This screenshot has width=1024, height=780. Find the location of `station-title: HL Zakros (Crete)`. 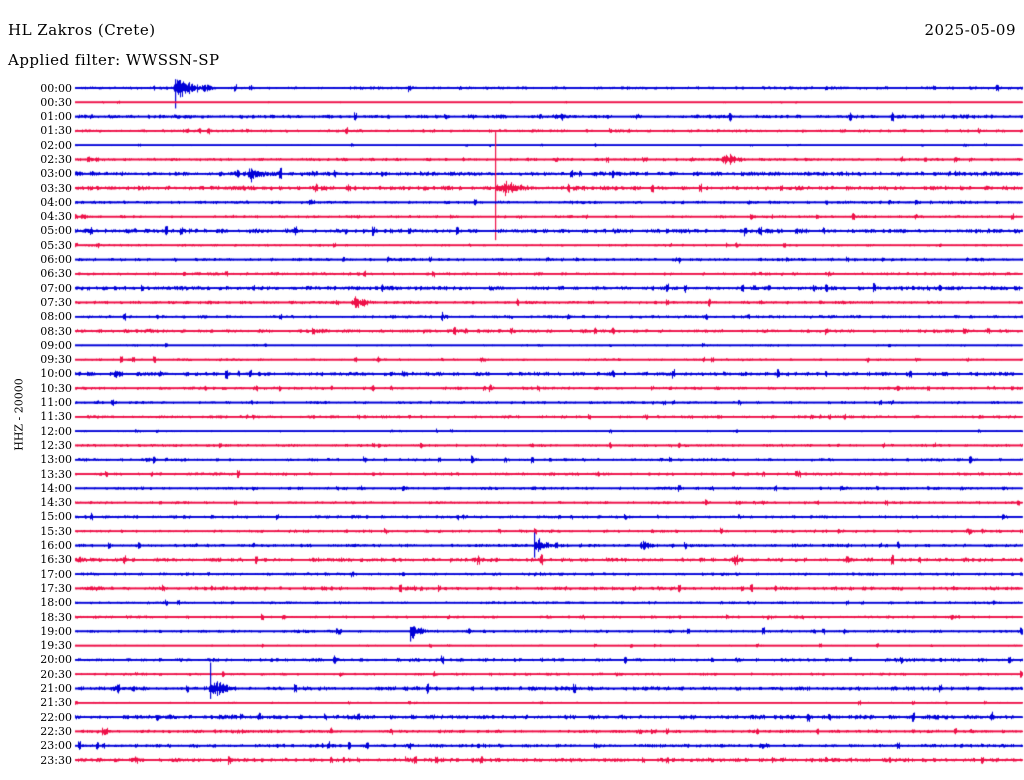

station-title: HL Zakros (Crete) is located at coordinates (82, 30).